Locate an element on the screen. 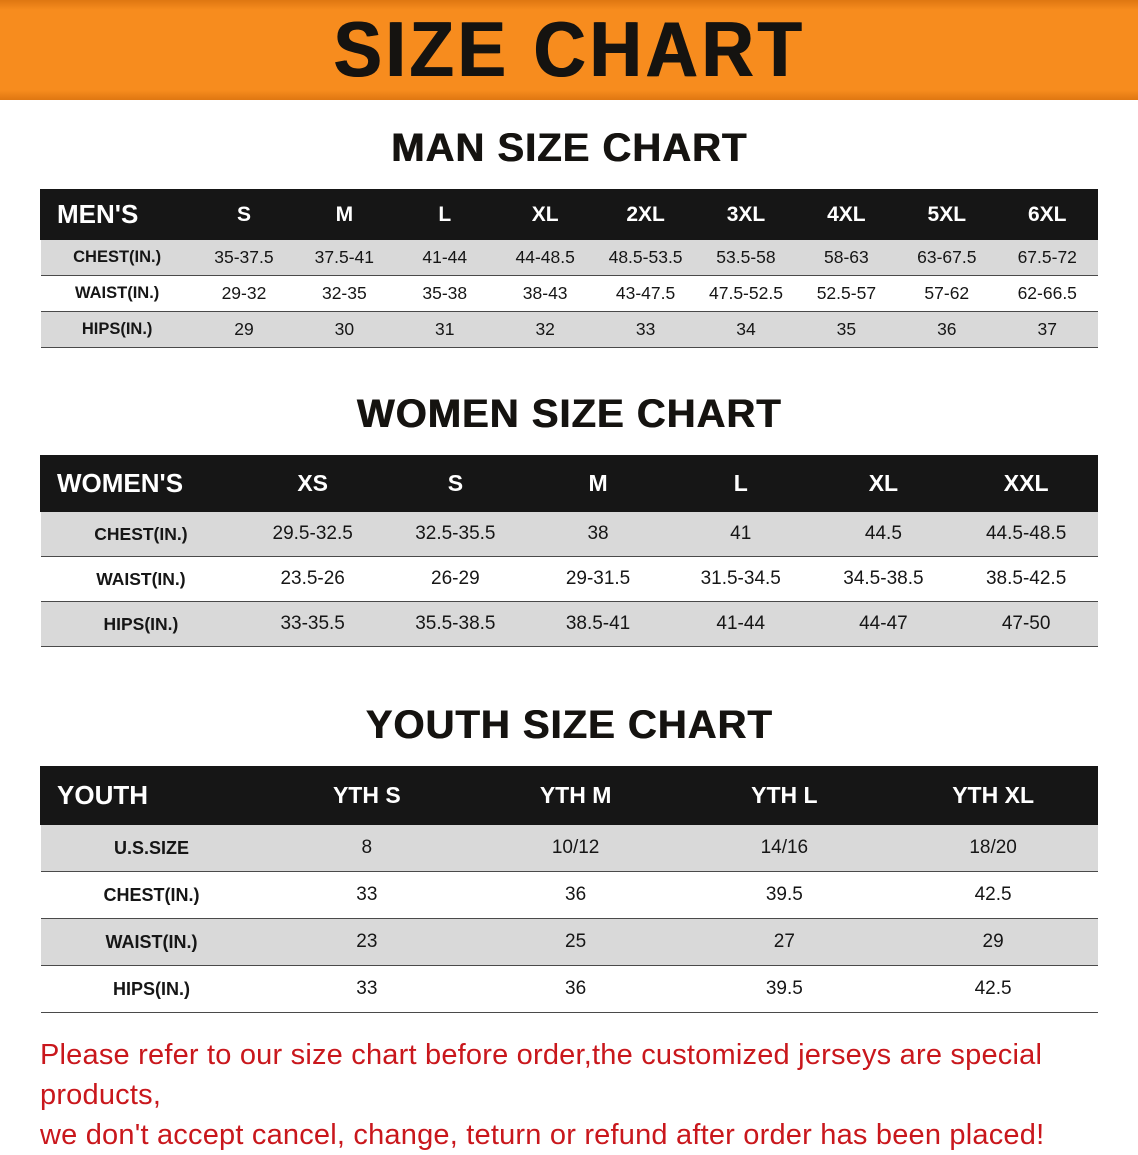 This screenshot has height=1155, width=1138. table-row: HIPS(IN.) 33 36 39.5 42.5 is located at coordinates (569, 989).